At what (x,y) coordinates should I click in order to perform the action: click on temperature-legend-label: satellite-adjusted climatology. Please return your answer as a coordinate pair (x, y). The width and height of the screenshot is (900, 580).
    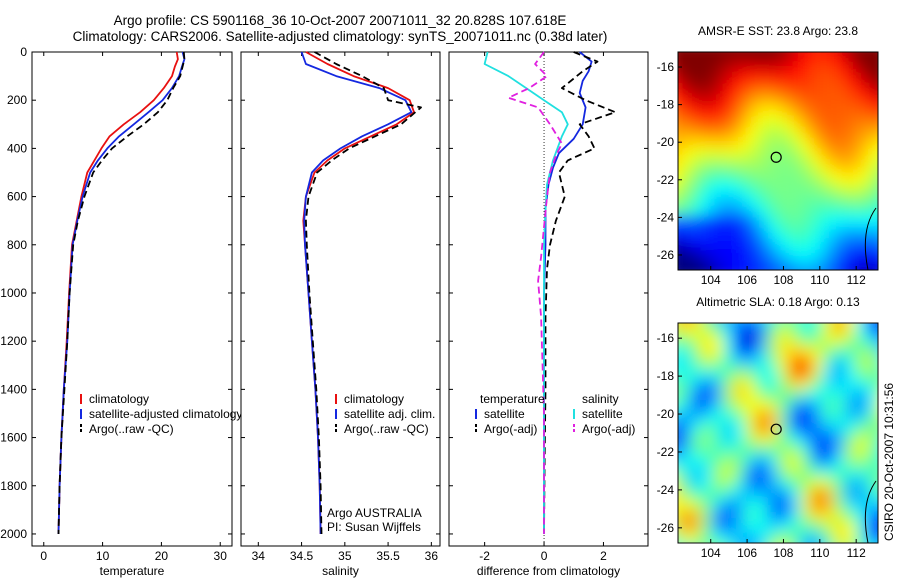
    Looking at the image, I should click on (165, 414).